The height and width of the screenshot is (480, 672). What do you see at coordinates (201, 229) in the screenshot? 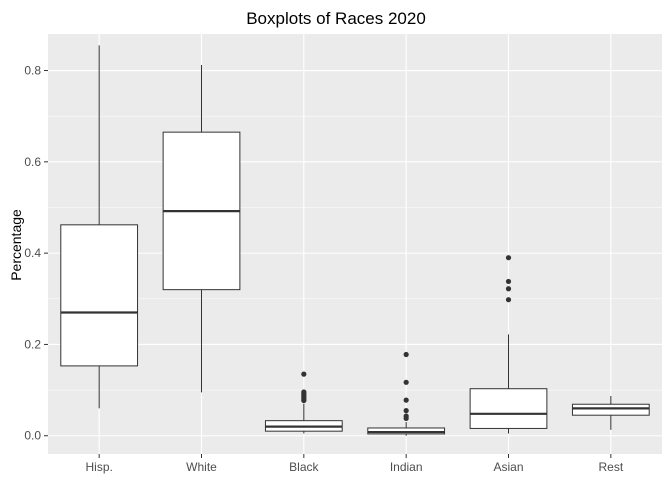
I see `box-group-white` at bounding box center [201, 229].